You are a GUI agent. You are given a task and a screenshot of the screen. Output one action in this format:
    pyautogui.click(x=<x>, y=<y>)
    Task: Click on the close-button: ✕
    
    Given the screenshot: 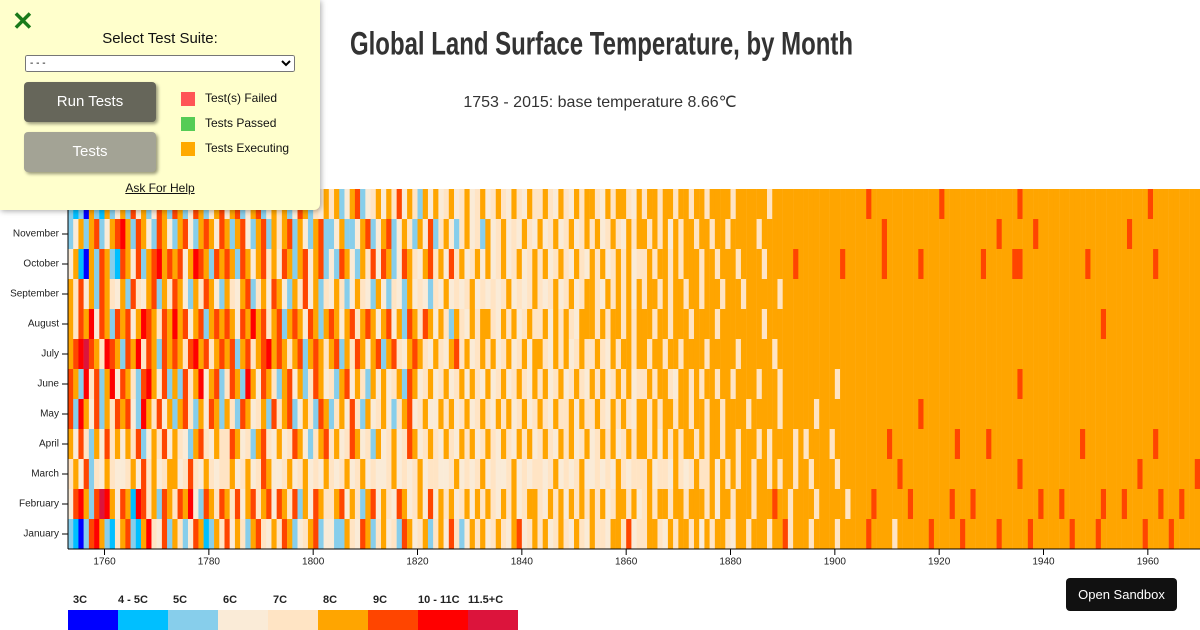 What is the action you would take?
    pyautogui.click(x=23, y=21)
    